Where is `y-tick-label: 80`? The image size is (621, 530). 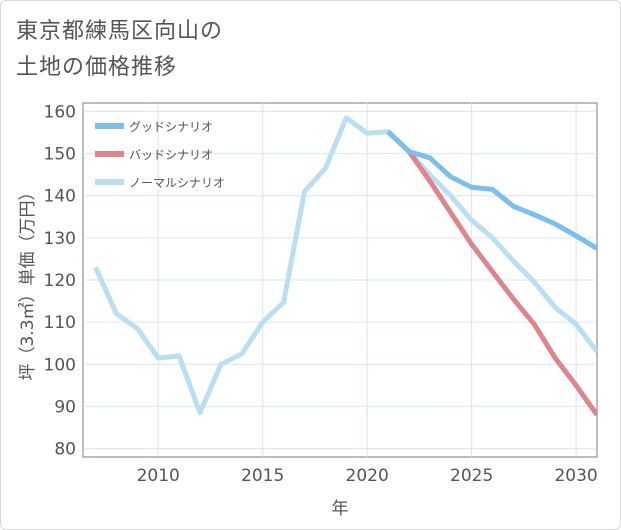 y-tick-label: 80 is located at coordinates (65, 450).